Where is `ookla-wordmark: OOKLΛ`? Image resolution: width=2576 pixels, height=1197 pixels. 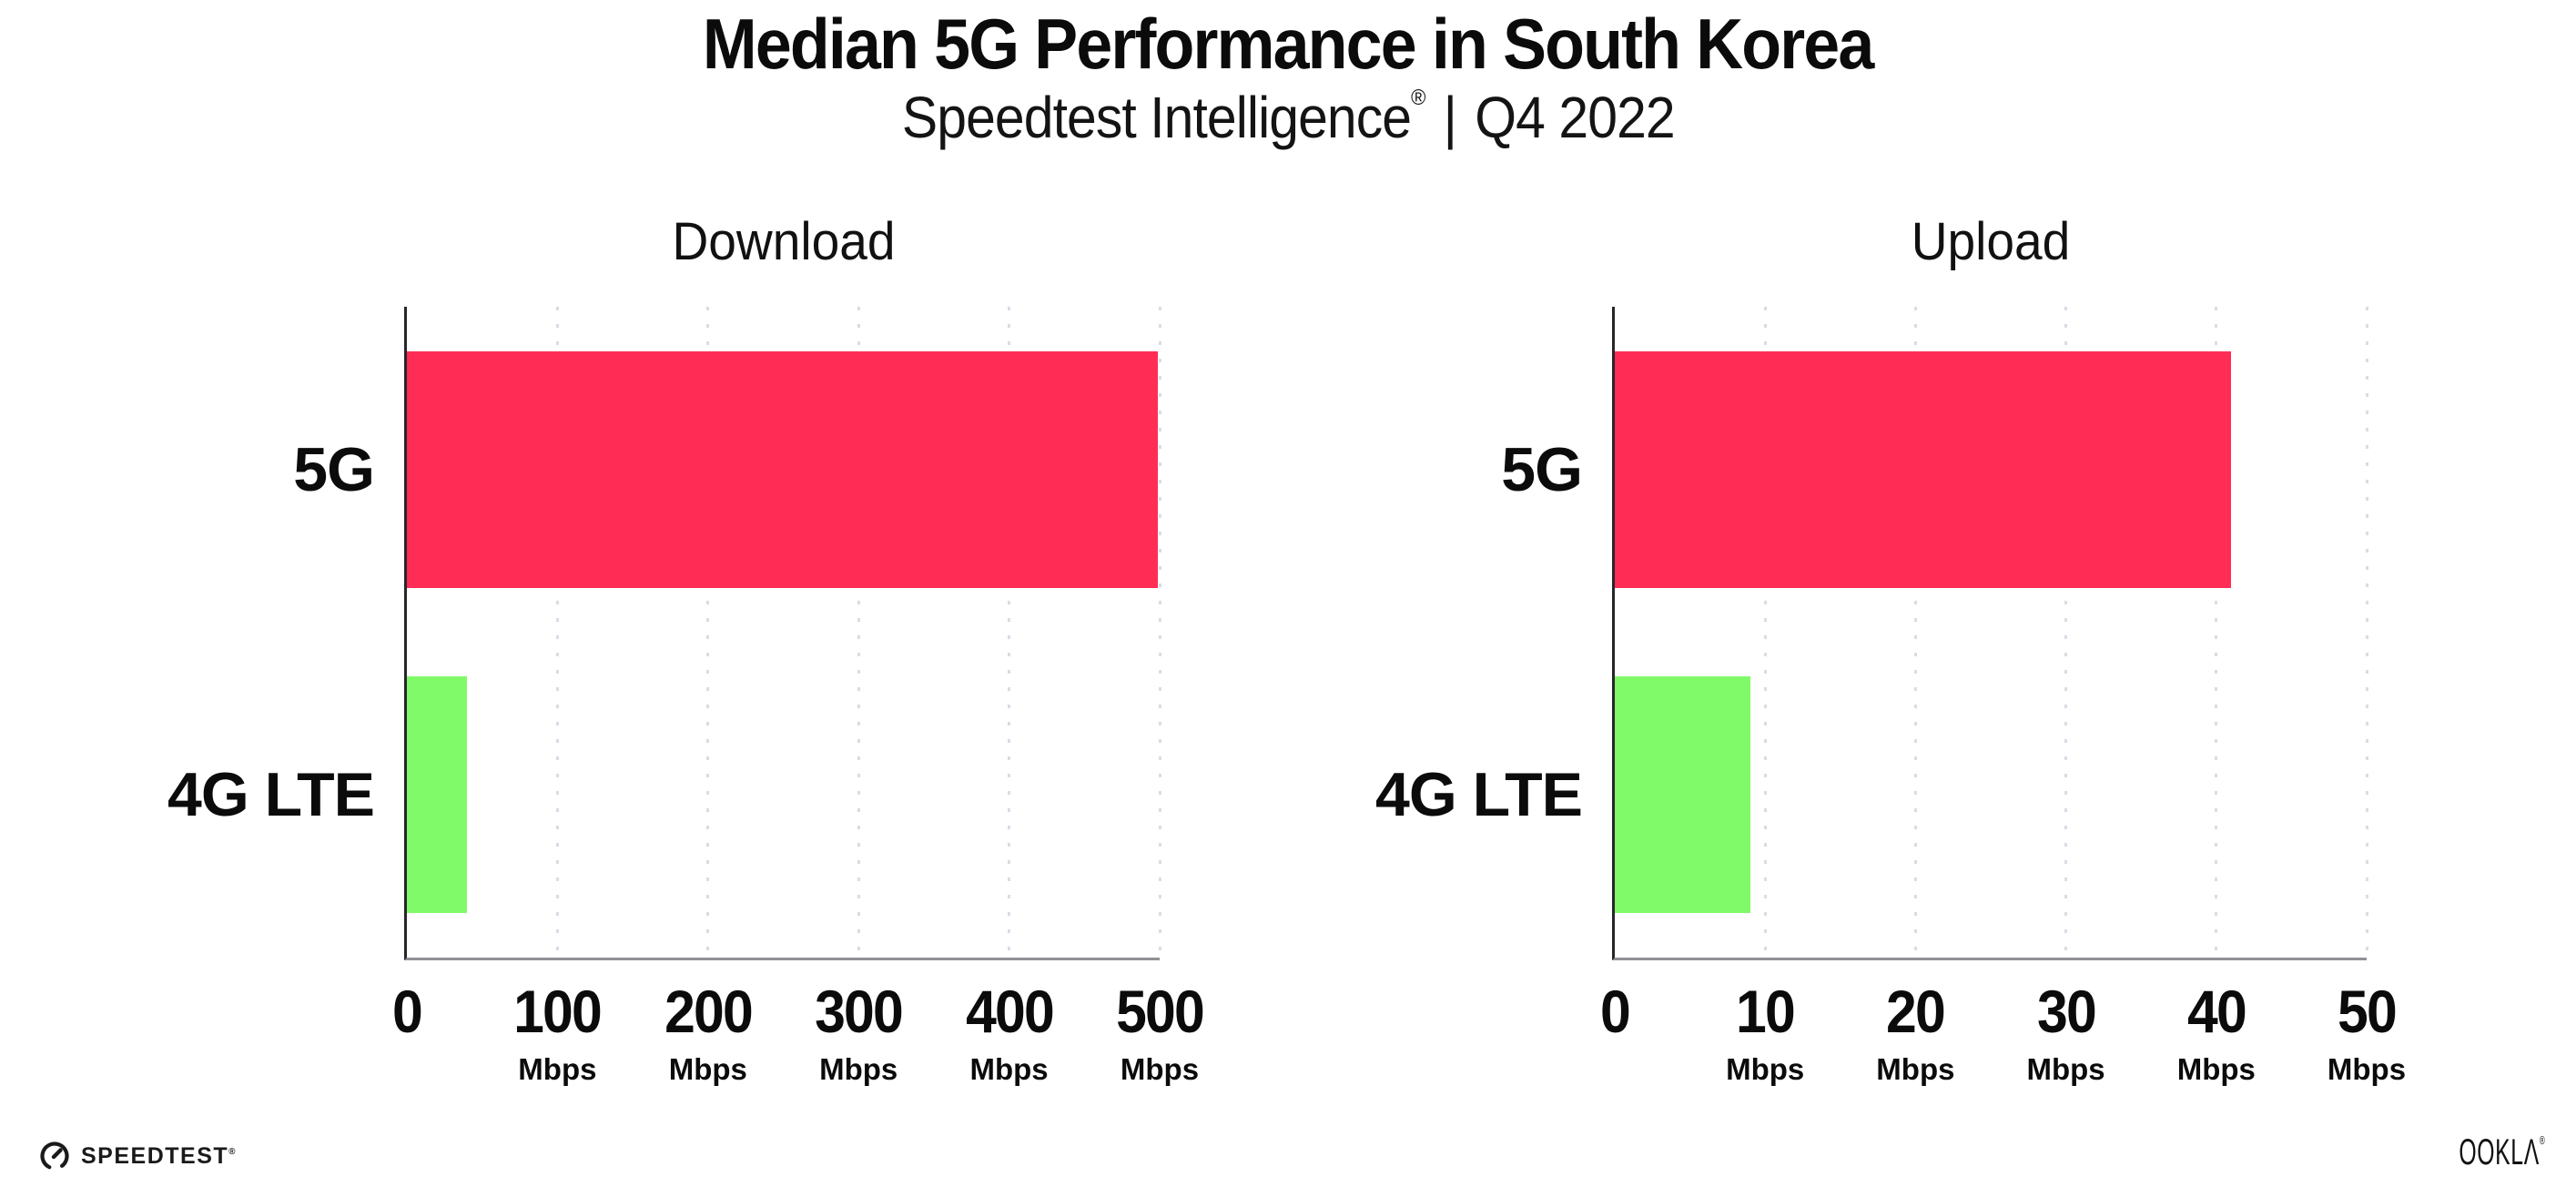 ookla-wordmark: OOKLΛ is located at coordinates (2499, 1152).